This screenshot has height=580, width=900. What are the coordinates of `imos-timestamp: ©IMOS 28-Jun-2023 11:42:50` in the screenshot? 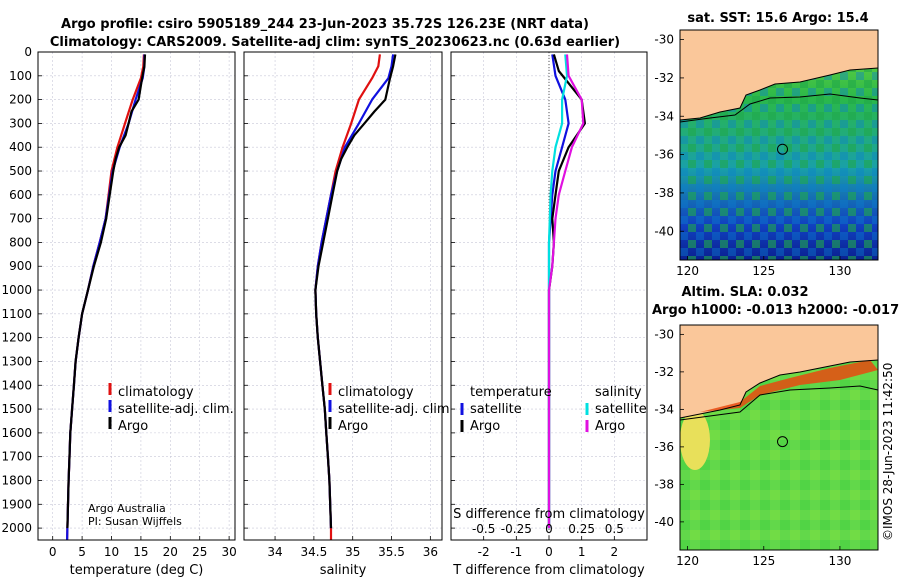 It's located at (888, 452).